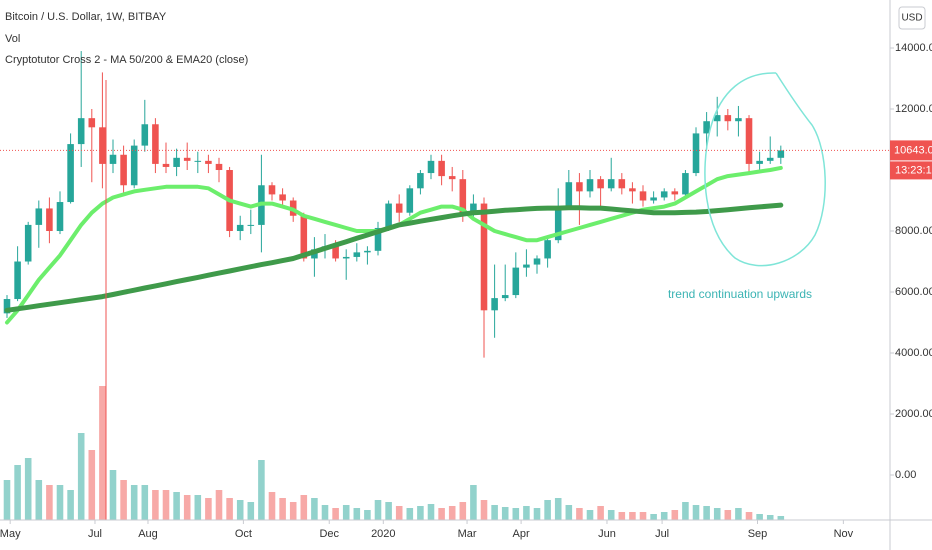 The height and width of the screenshot is (550, 932). Describe the element at coordinates (911, 150) in the screenshot. I see `last-price-box` at that location.